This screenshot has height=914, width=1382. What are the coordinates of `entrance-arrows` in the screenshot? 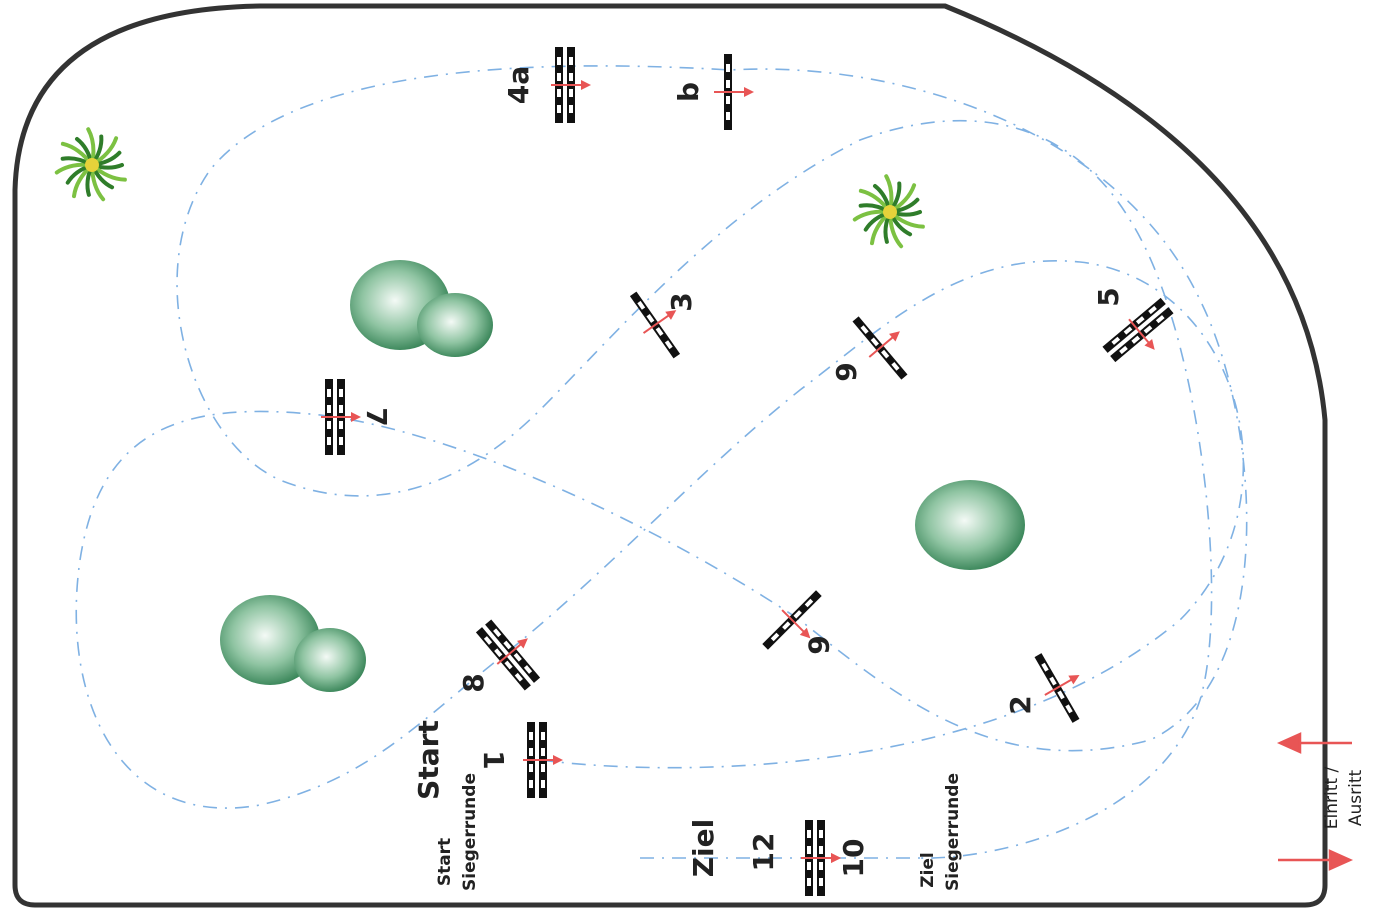 It's located at (1315, 801).